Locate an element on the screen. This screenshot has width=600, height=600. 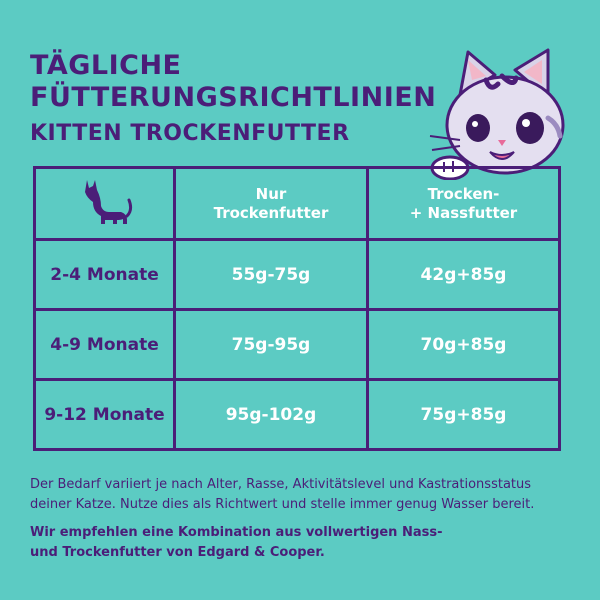
header-mixed-line-2: + Nassfutter is located at coordinates (463, 212).